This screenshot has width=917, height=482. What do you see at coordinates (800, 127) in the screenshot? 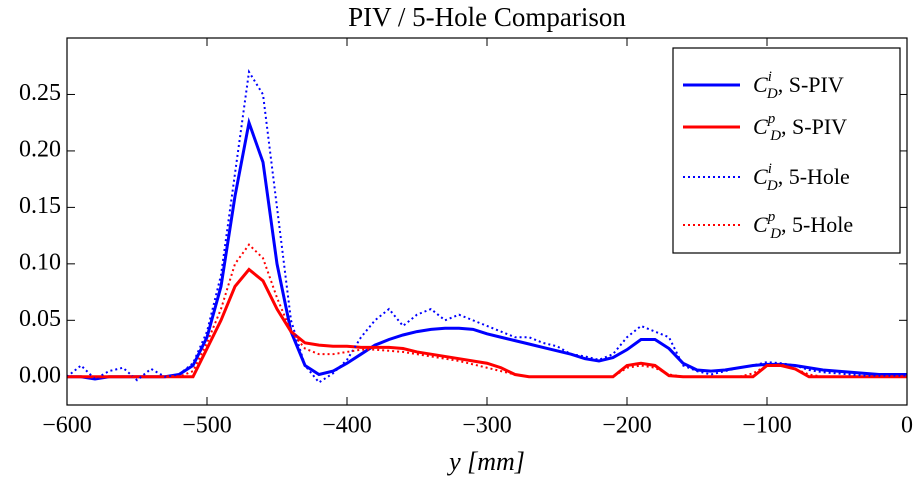
I see `legend-label: Cp D, S-PIV` at bounding box center [800, 127].